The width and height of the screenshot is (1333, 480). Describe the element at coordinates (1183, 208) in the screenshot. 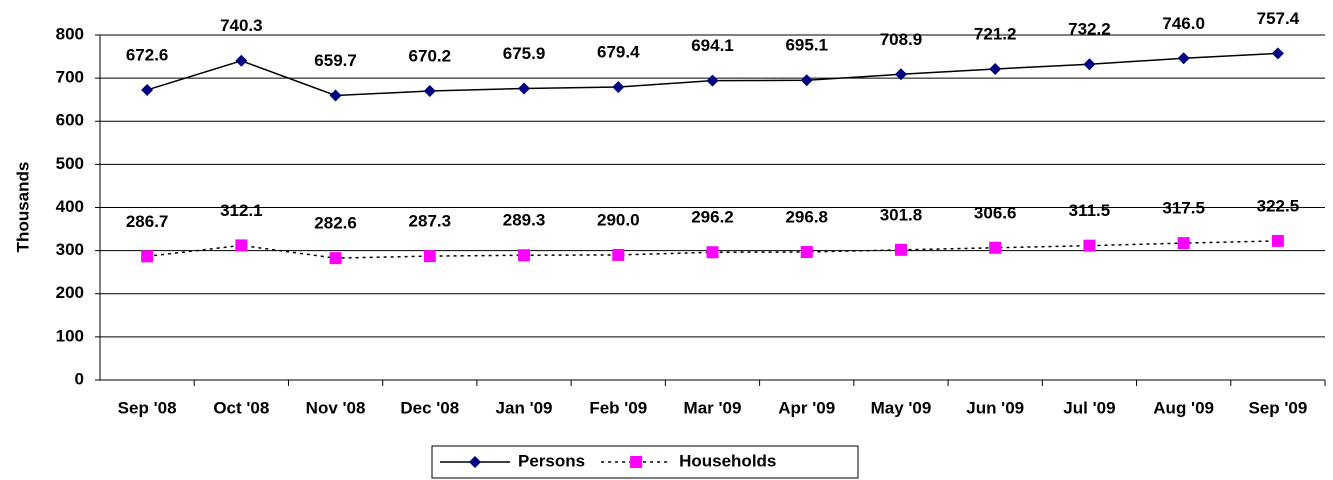

I see `data-label: 317.5` at that location.